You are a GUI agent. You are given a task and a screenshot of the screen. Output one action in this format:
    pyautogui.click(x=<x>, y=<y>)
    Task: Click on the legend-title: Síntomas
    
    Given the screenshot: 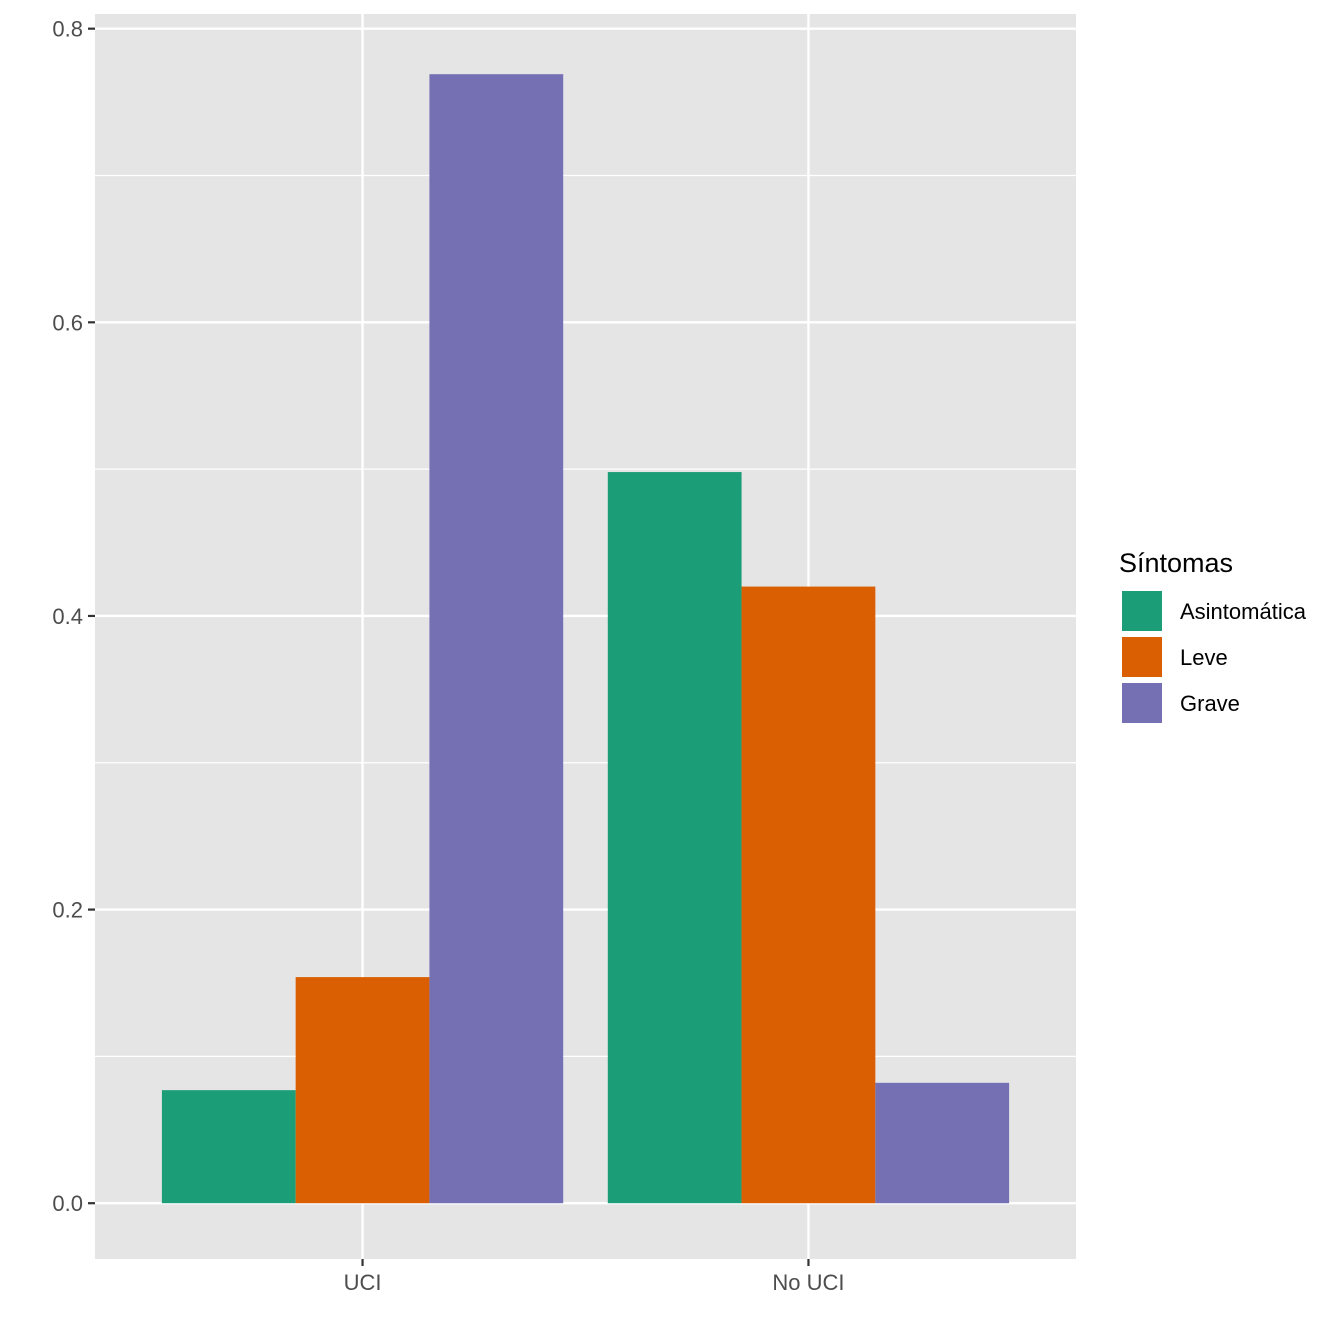 What is the action you would take?
    pyautogui.click(x=1176, y=563)
    